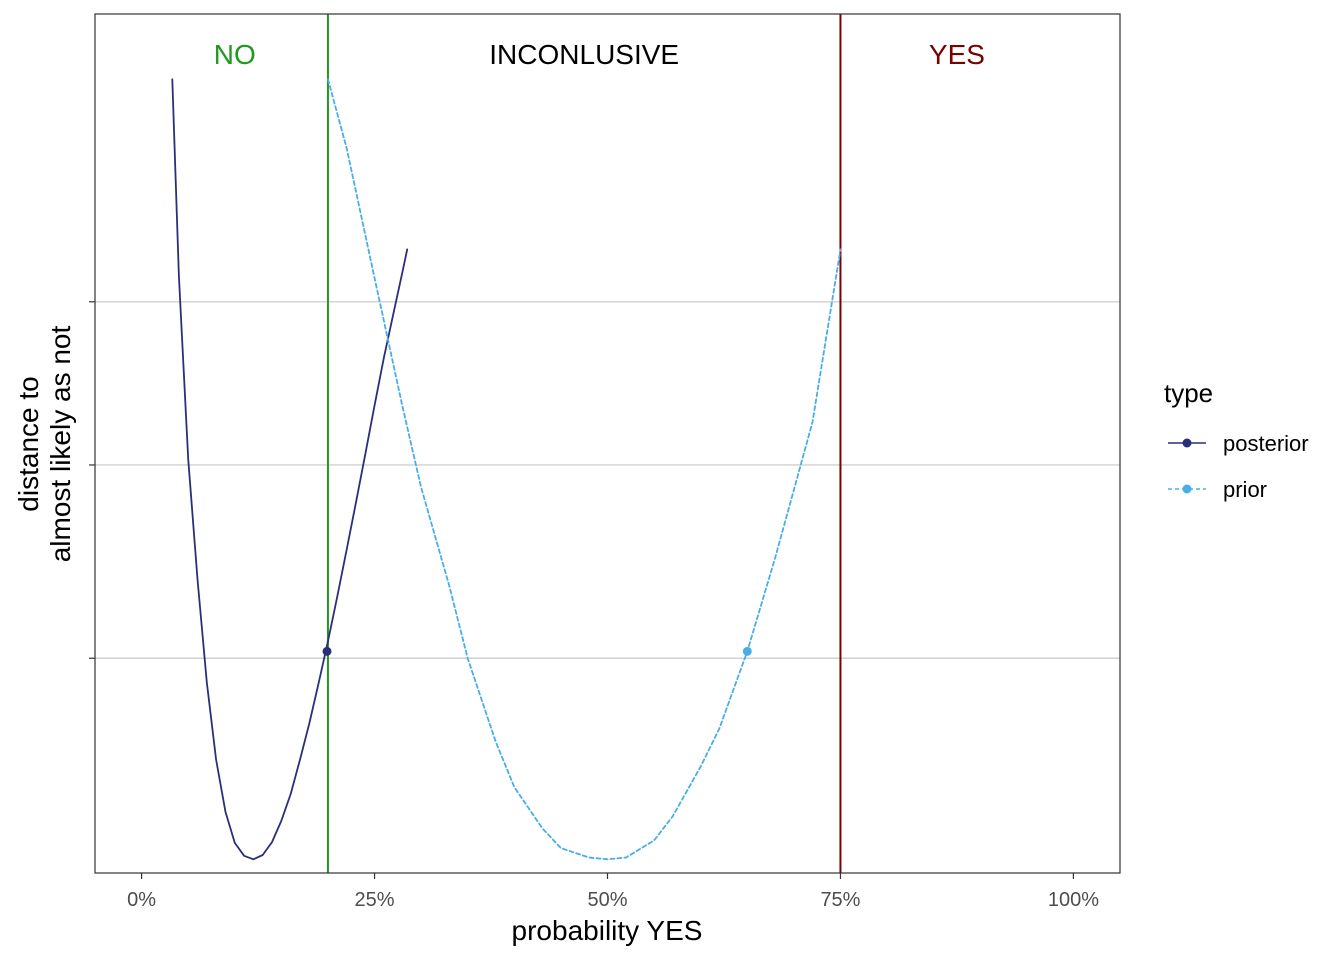  What do you see at coordinates (840, 900) in the screenshot?
I see `x-tick-label-75: 75%` at bounding box center [840, 900].